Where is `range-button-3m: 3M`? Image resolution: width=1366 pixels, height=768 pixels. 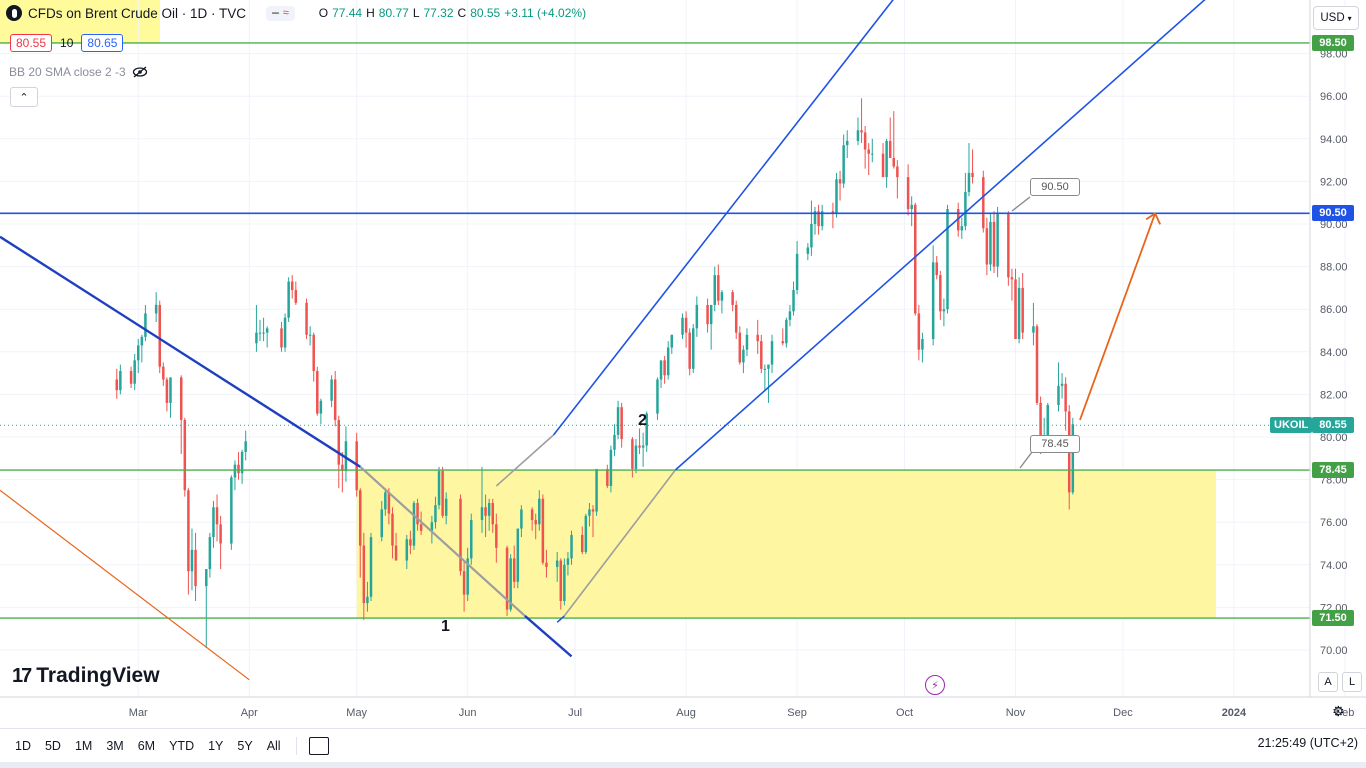
range-button-3m: 3M is located at coordinates (115, 746).